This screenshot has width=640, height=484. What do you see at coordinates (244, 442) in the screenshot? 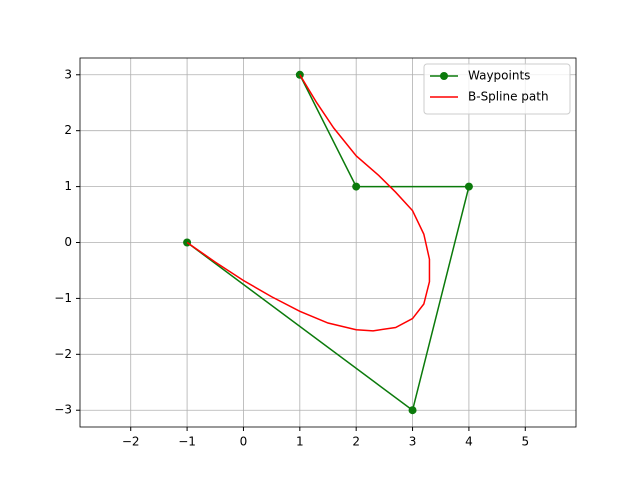
I see `x-tick-label: 0` at bounding box center [244, 442].